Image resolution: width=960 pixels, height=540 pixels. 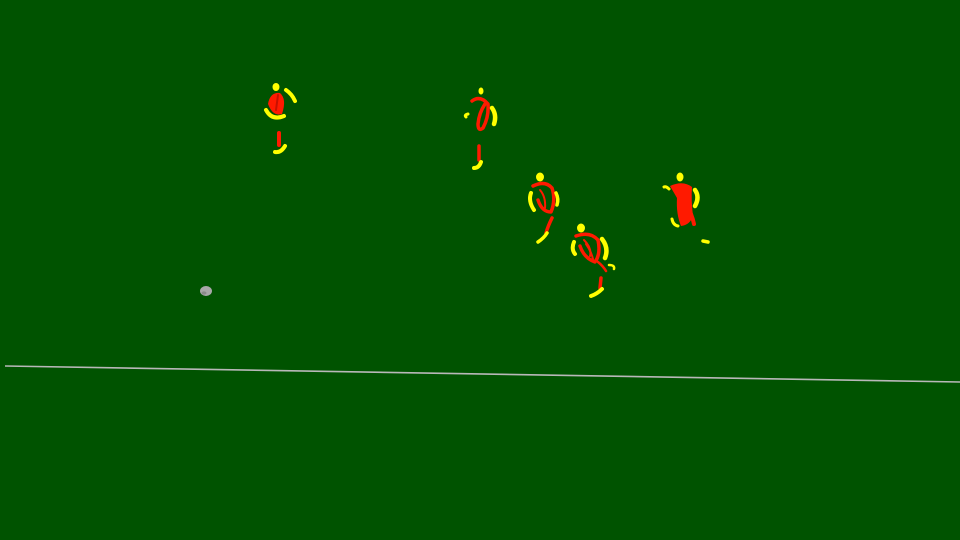 I want to click on ball, so click(x=206, y=291).